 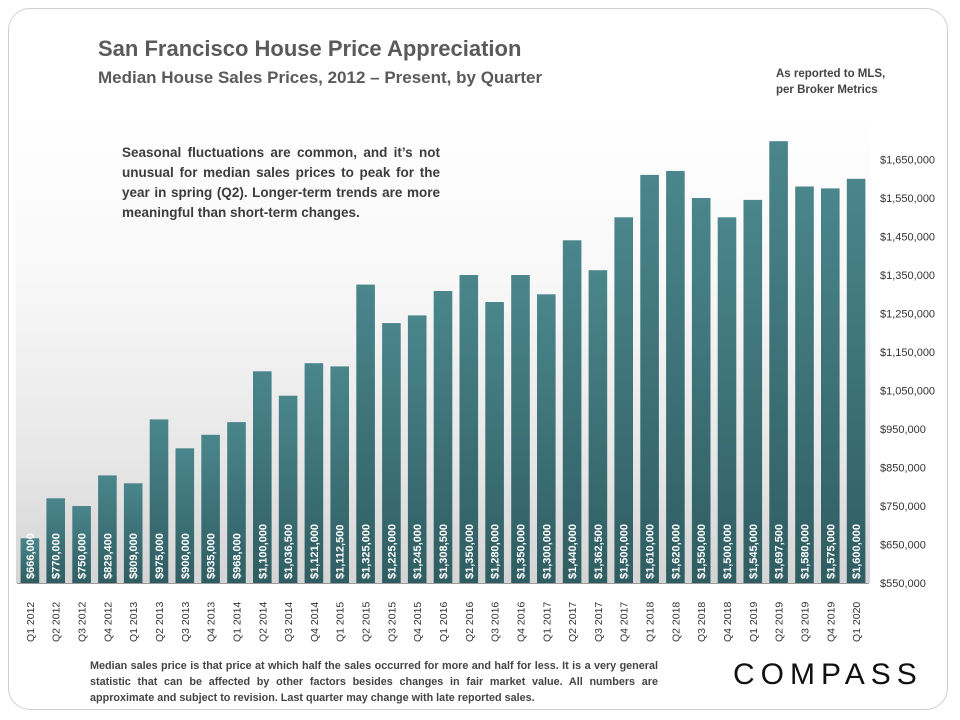 What do you see at coordinates (496, 551) in the screenshot?
I see `bar-value-label: $1,280,000` at bounding box center [496, 551].